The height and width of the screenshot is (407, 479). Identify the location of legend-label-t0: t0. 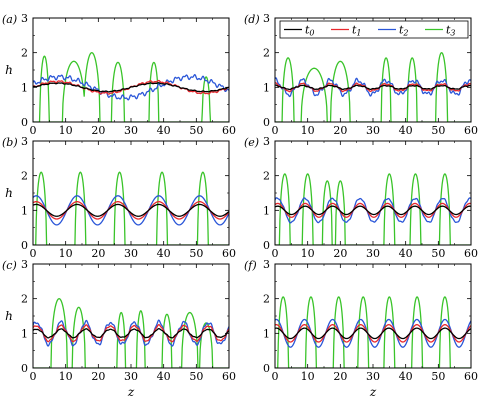
(310, 31).